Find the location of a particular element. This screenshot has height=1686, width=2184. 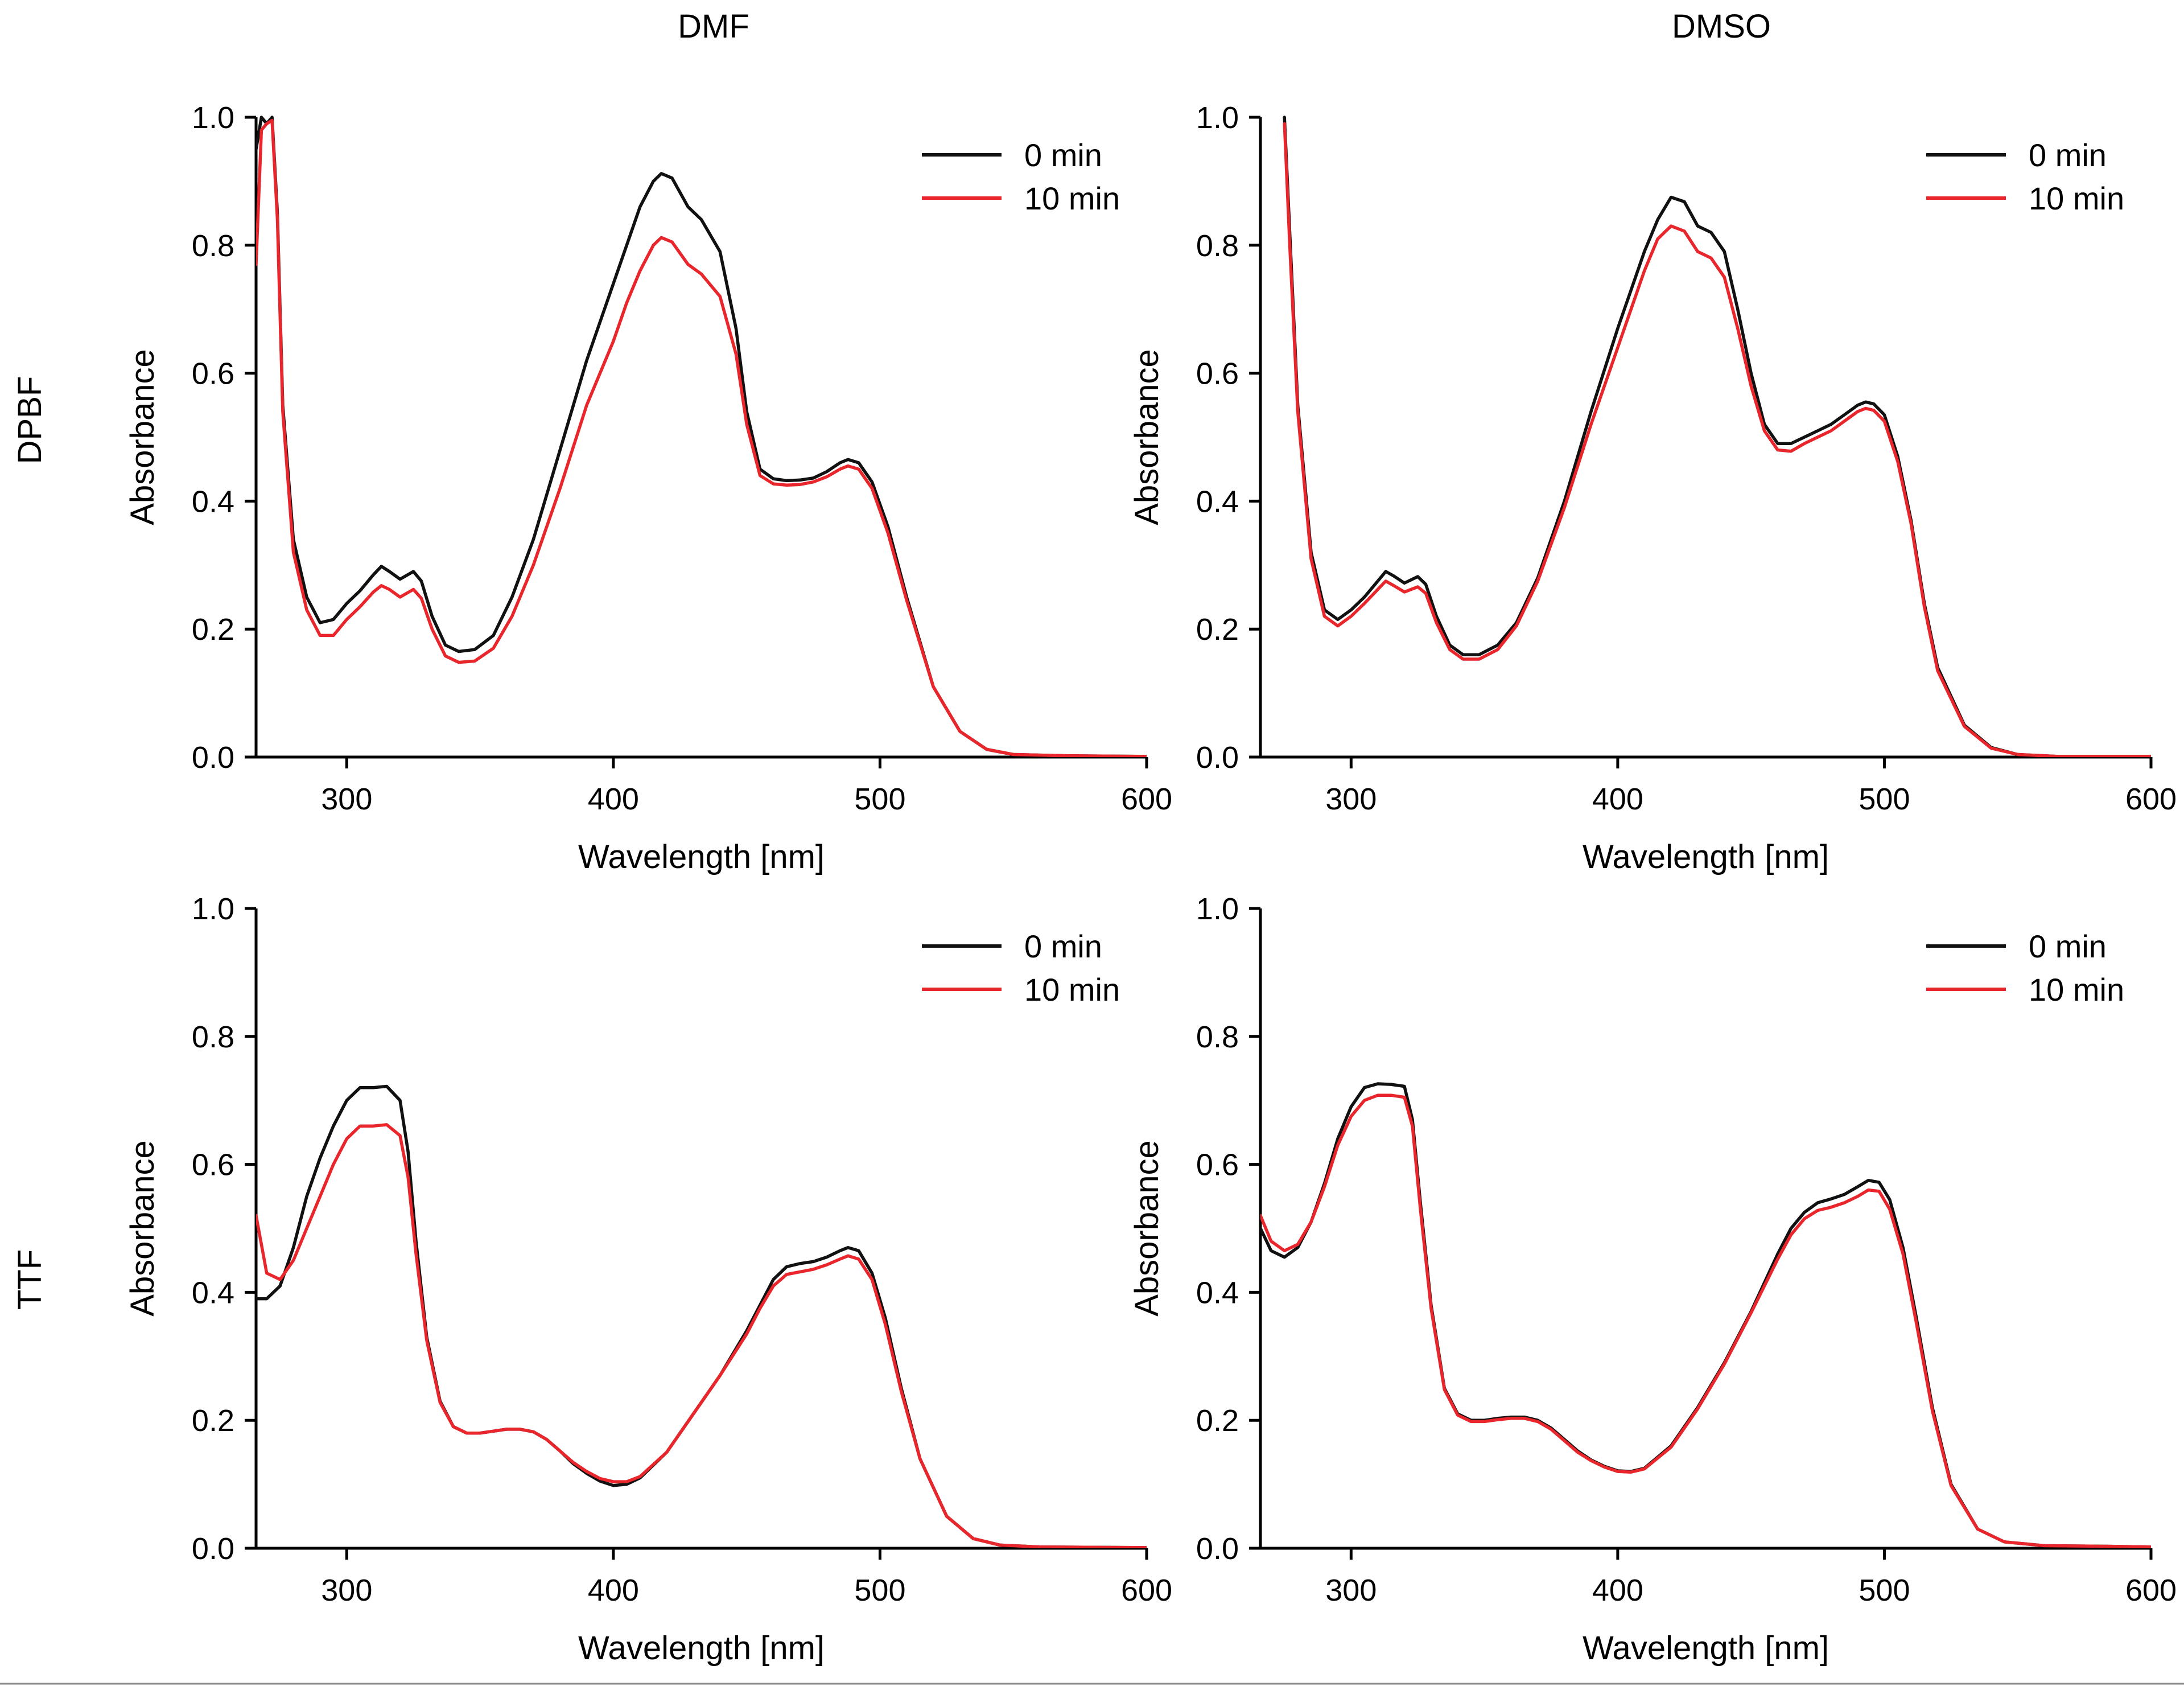

row-title-ttf: TTF is located at coordinates (29, 1279).